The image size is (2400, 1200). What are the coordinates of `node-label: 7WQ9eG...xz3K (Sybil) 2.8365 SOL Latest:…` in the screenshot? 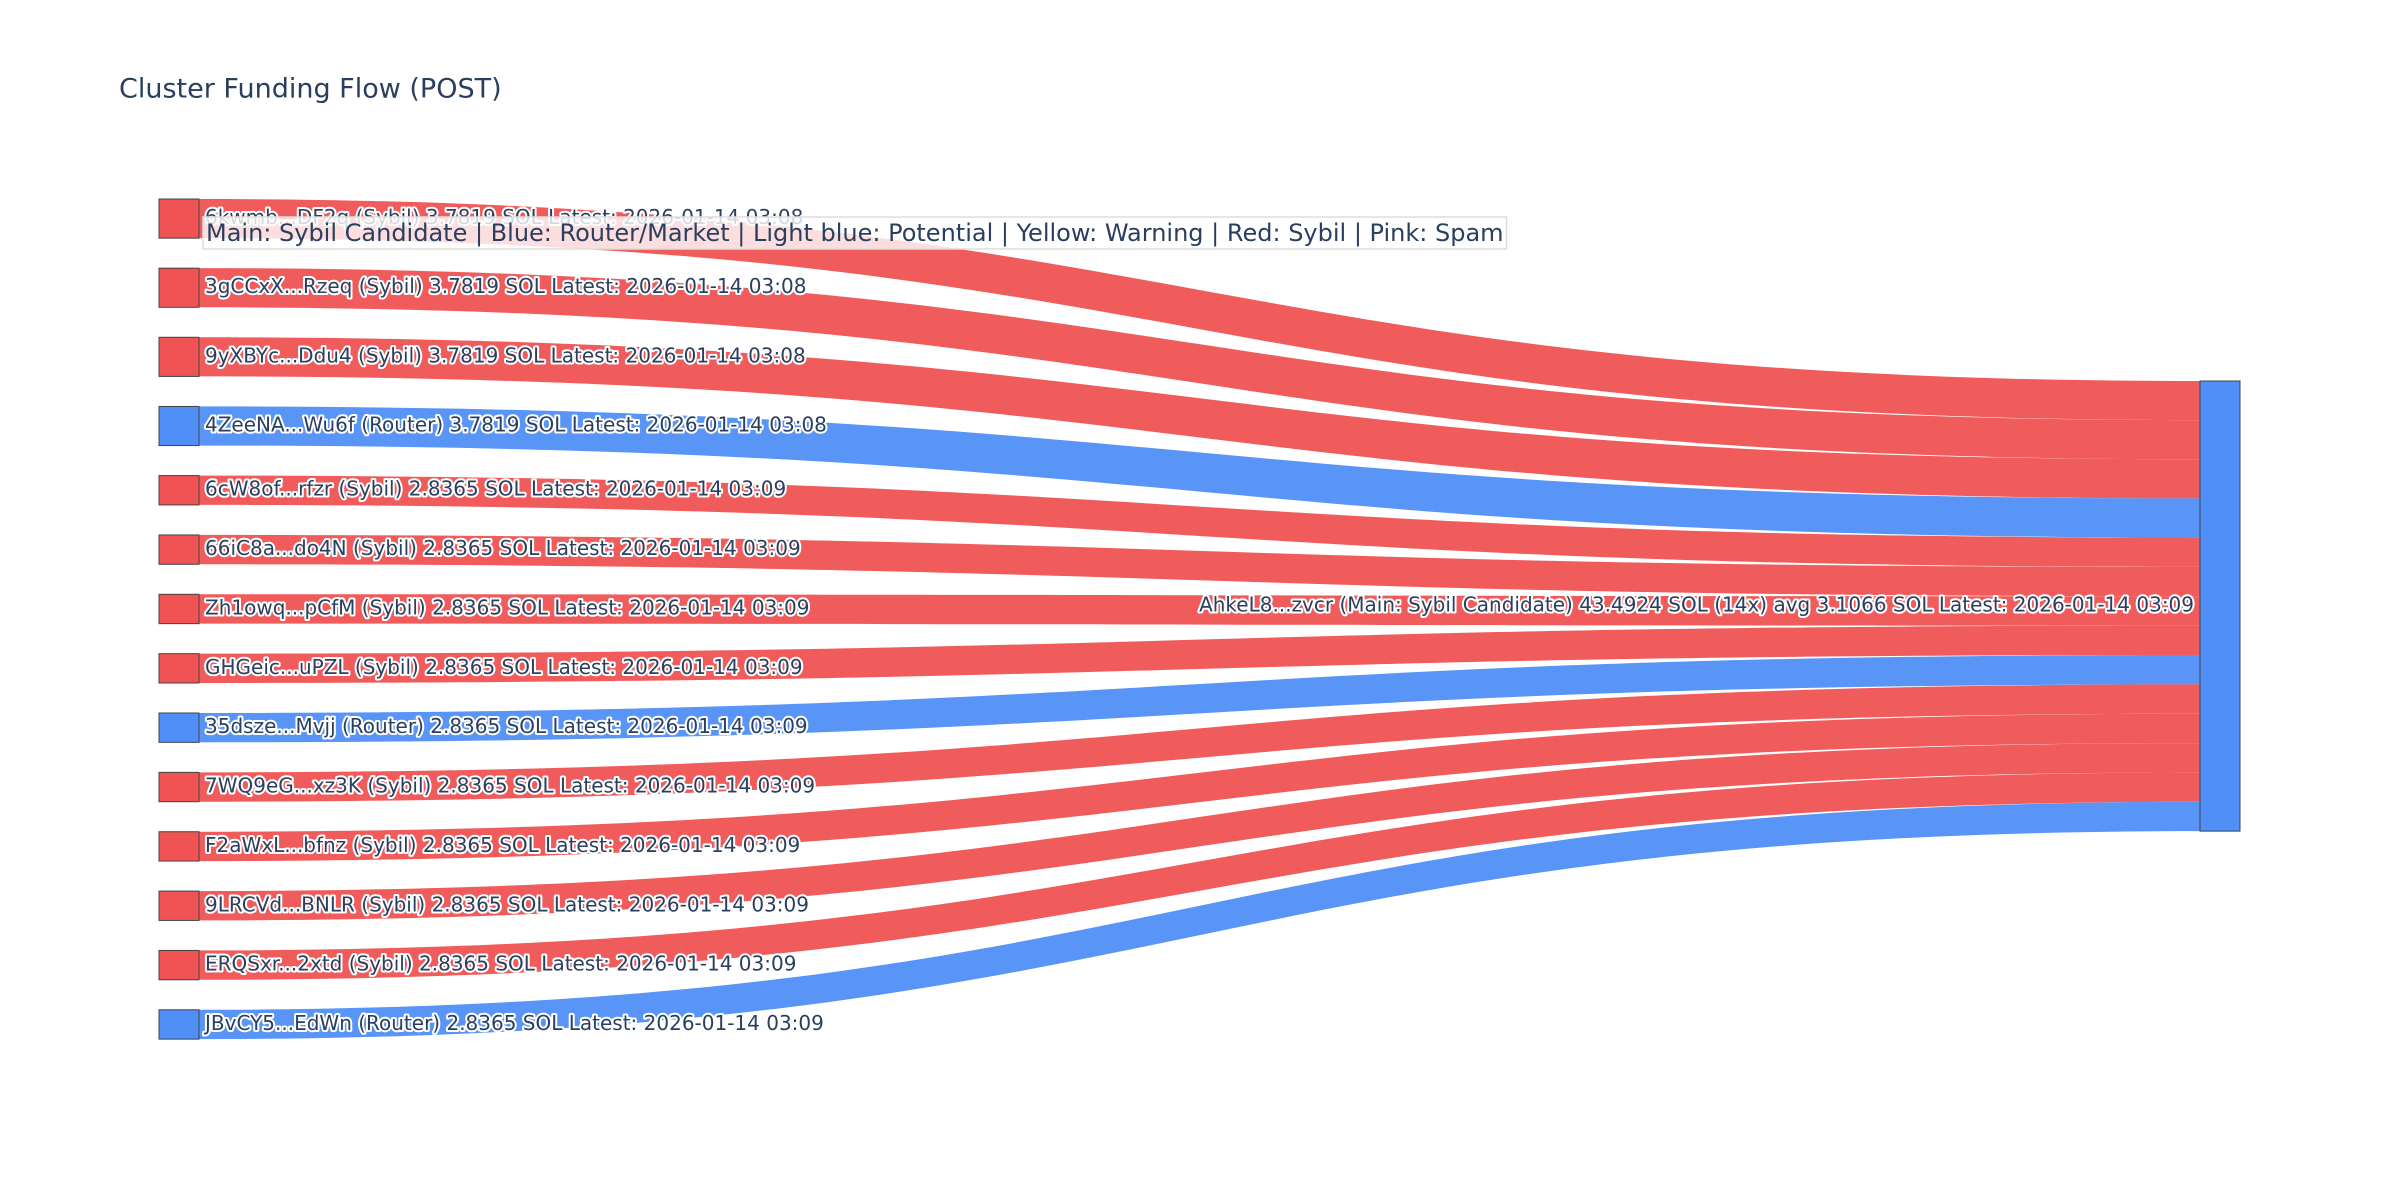 It's located at (510, 786).